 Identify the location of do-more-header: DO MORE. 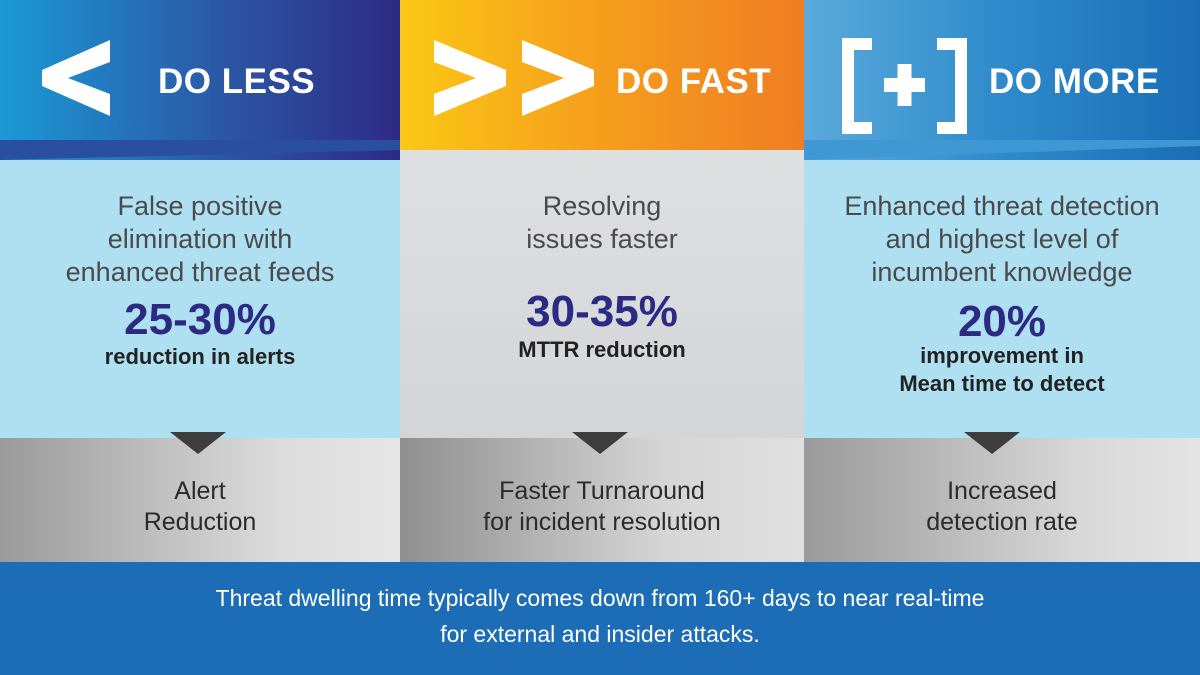
(1002, 80).